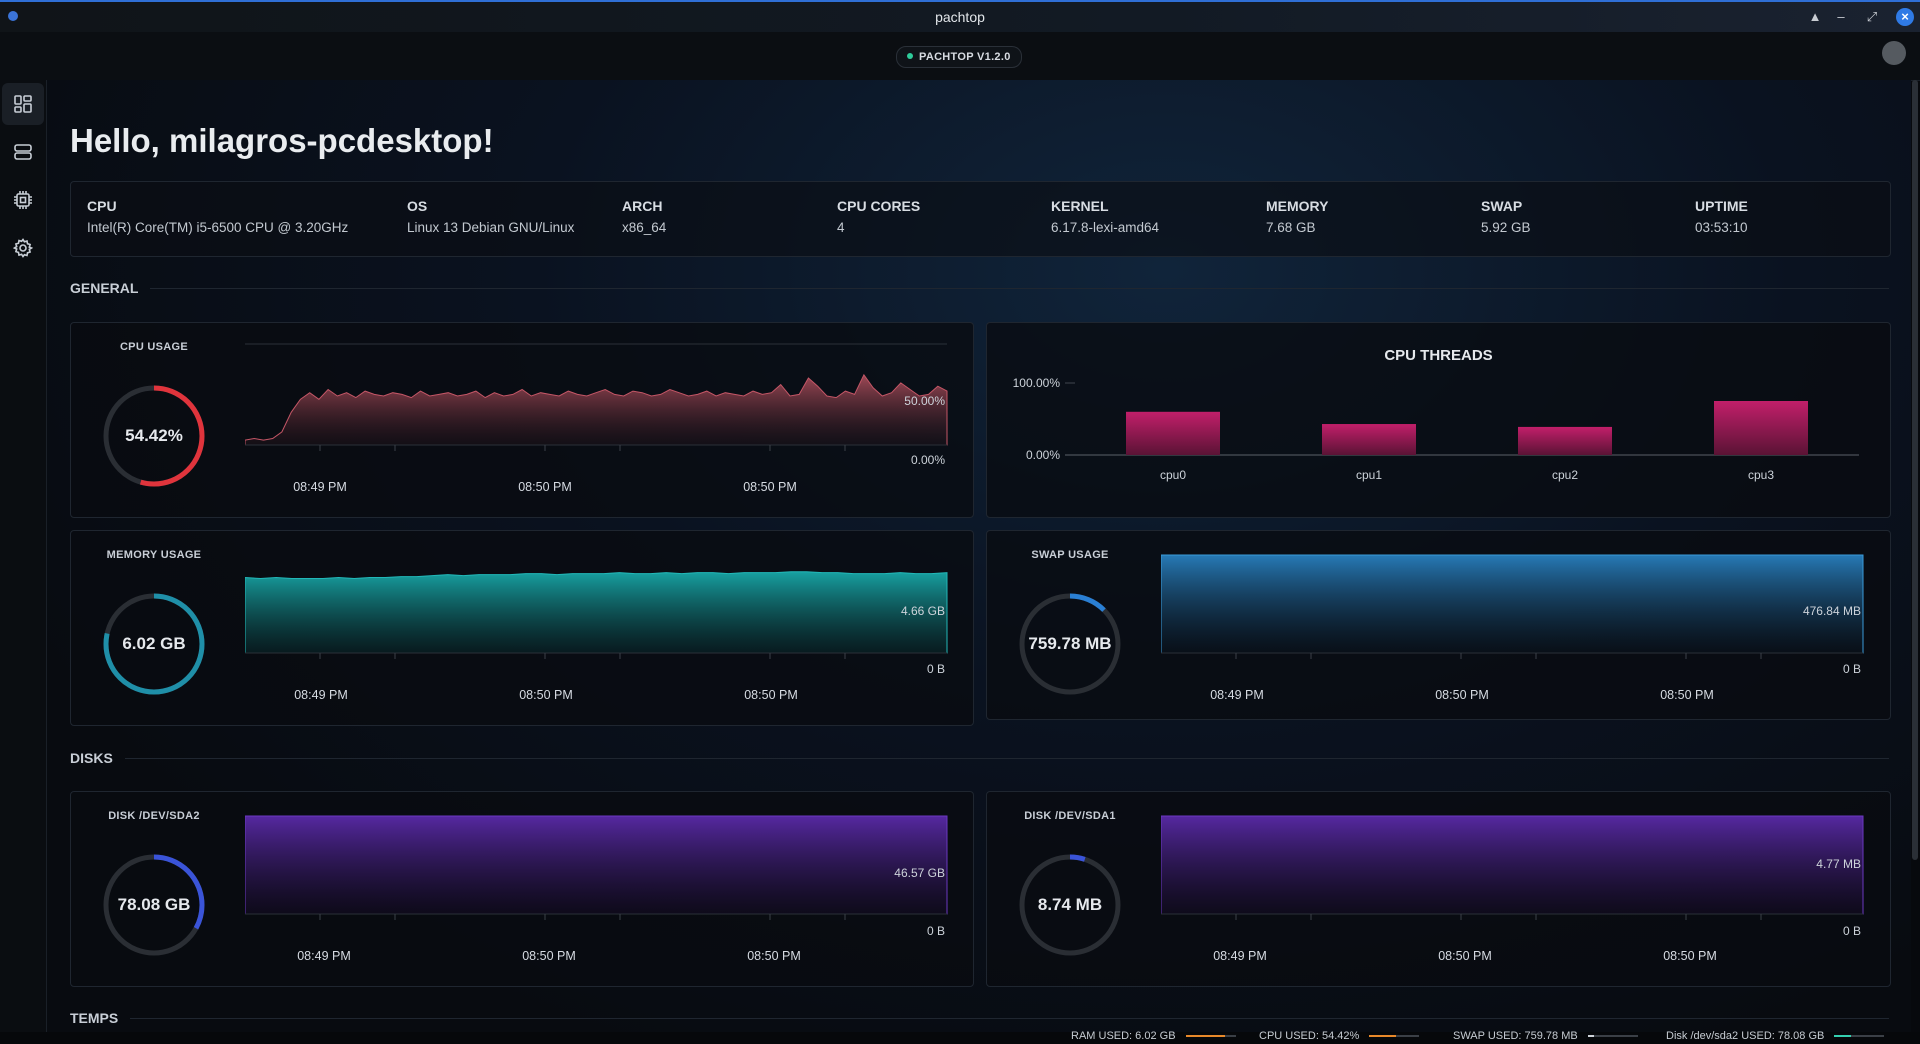 The height and width of the screenshot is (1044, 1920). Describe the element at coordinates (1436, 429) in the screenshot. I see `cpu-threads-chart: 100.00% 0.00% cpu0 cpu1 cpu2 cpu3` at that location.